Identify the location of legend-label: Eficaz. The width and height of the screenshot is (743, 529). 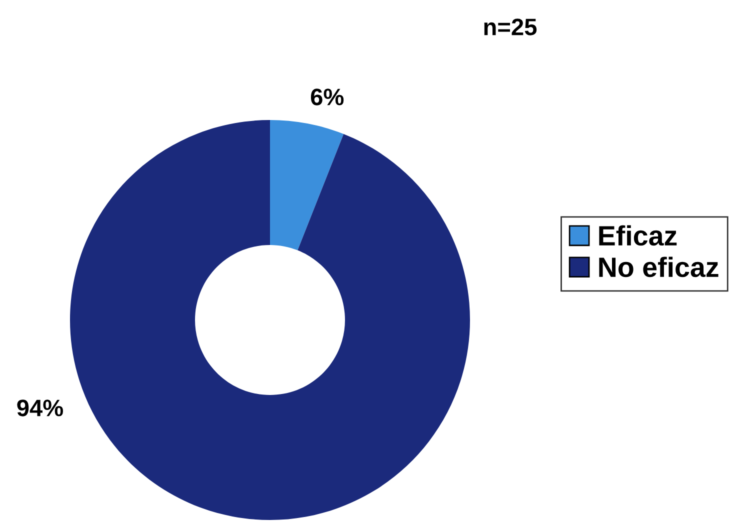
(638, 235).